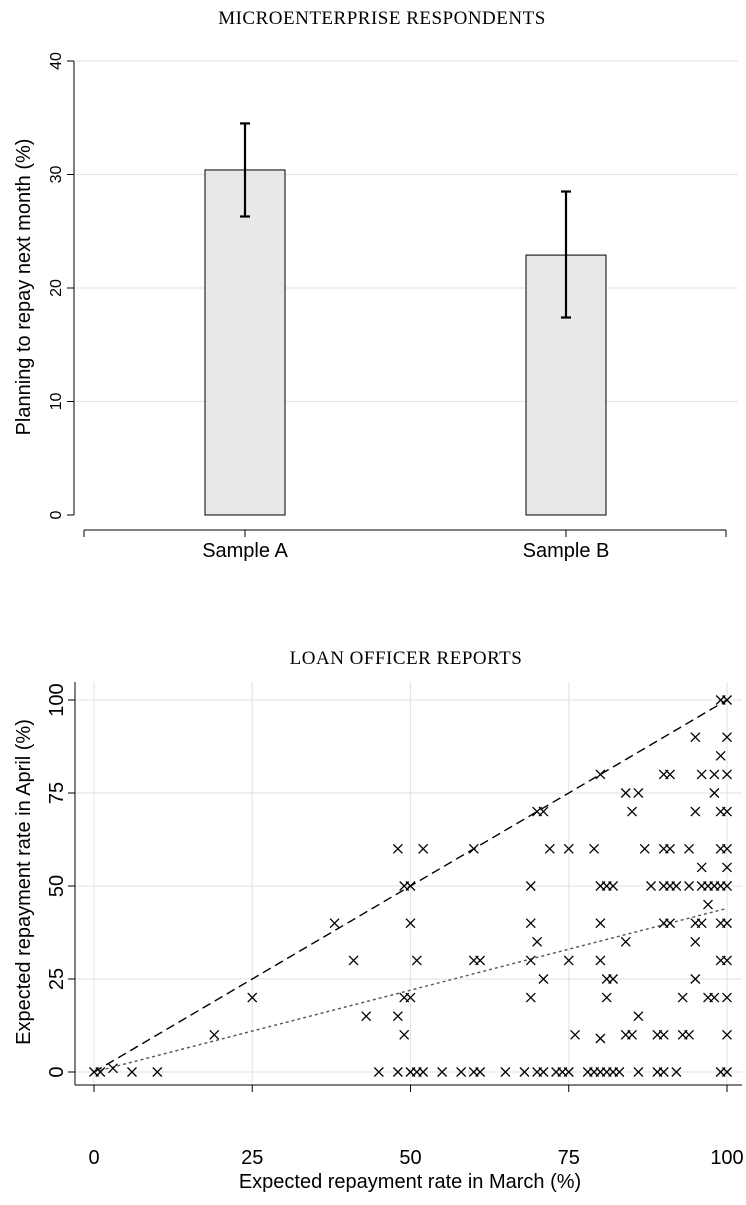 This screenshot has width=746, height=1205. Describe the element at coordinates (410, 1158) in the screenshot. I see `scatter-x-tick-label: 50` at that location.